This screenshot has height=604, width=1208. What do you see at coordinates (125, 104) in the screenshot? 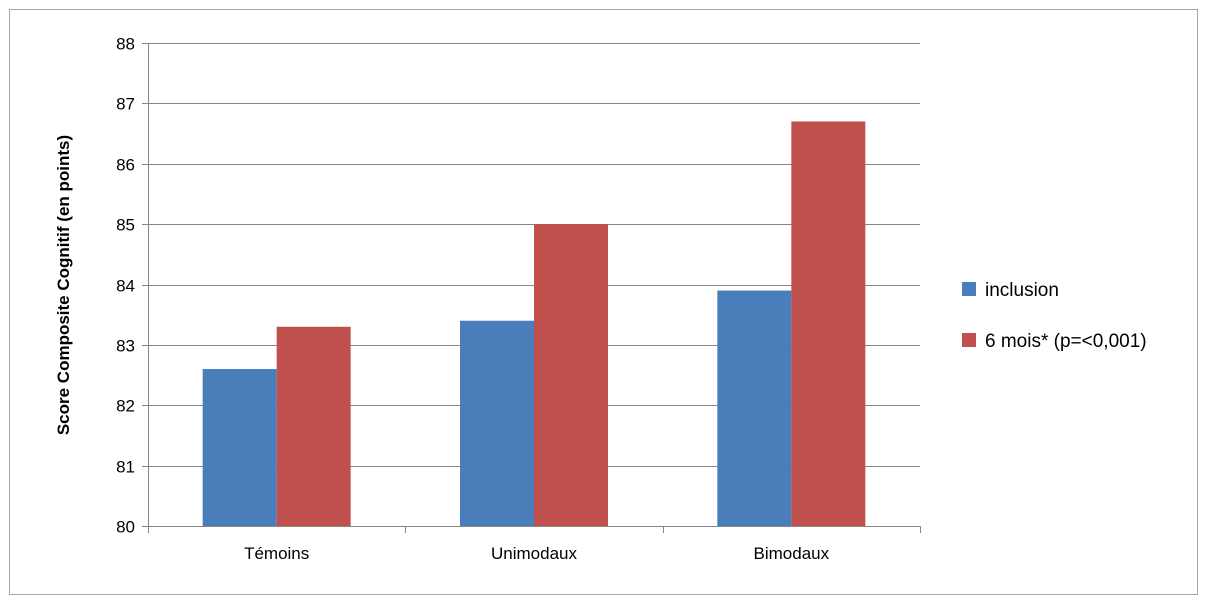
I see `y-tick-label: 87` at bounding box center [125, 104].